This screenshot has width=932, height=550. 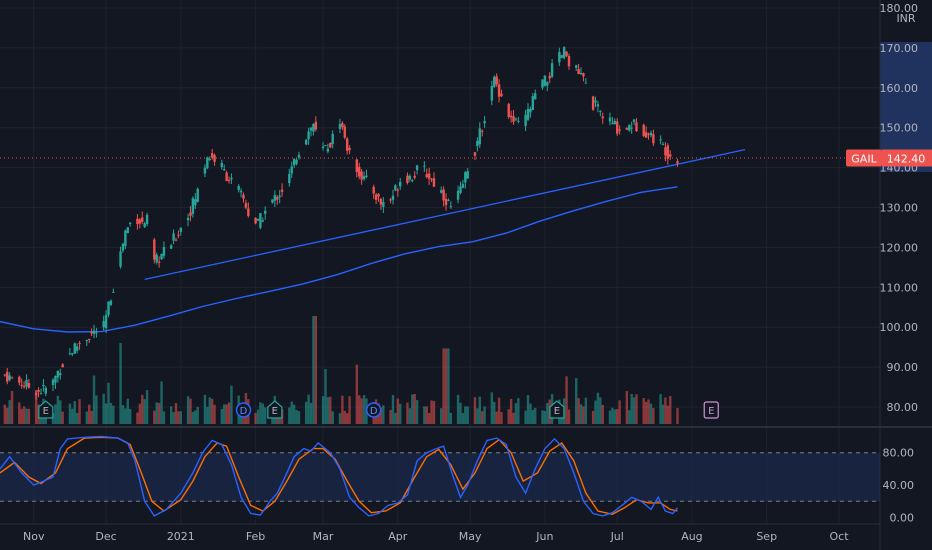 I want to click on time-tick-label: Dec, so click(x=105, y=536).